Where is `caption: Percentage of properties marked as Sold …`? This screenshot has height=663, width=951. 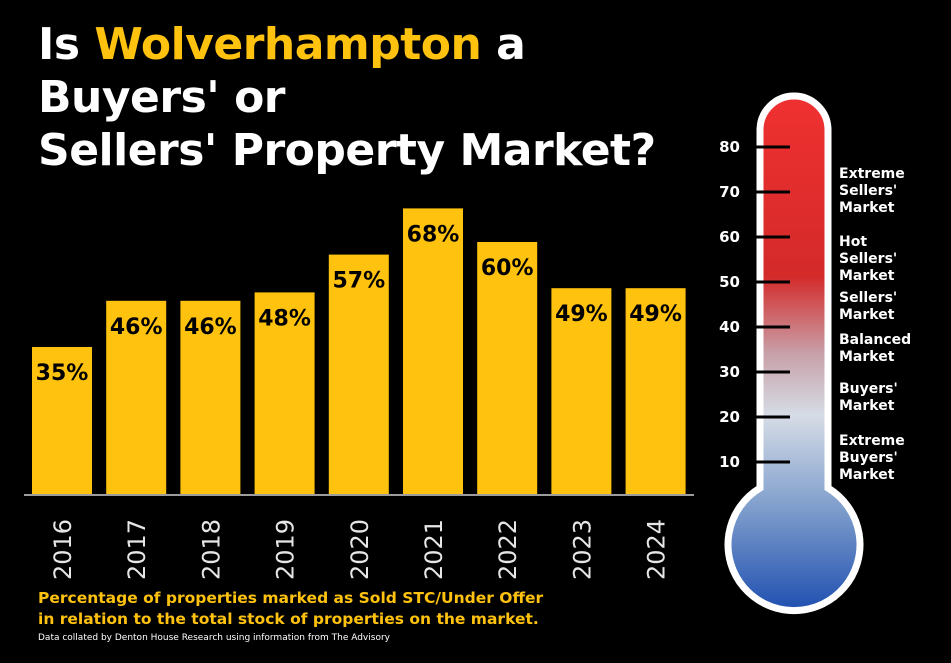
caption: Percentage of properties marked as Sold … is located at coordinates (290, 609).